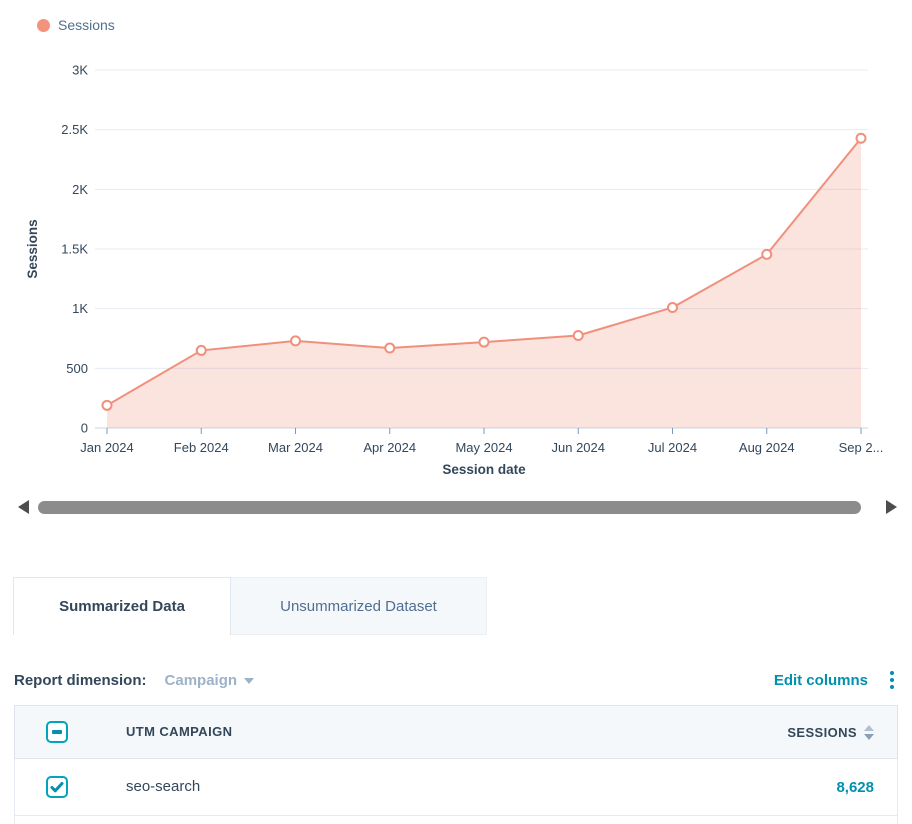  I want to click on chart-horizontal-scrollbar, so click(456, 507).